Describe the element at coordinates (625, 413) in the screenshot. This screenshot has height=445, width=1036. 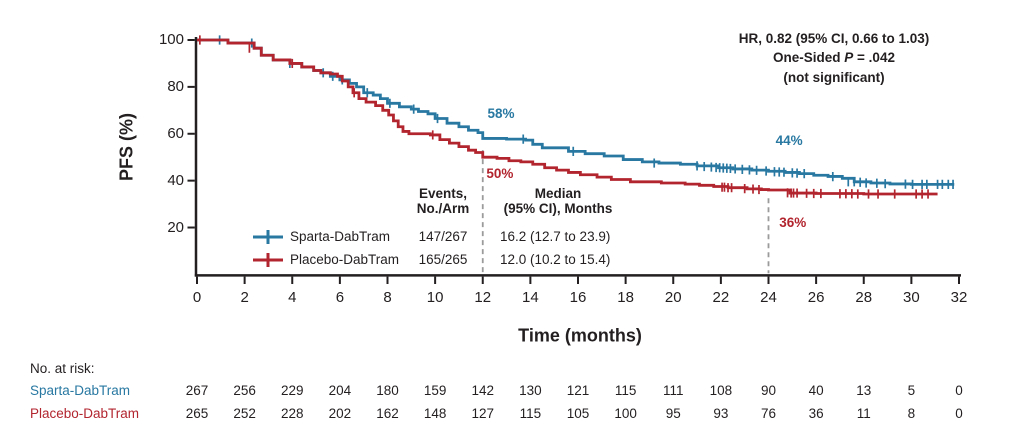
I see `at-risk-value: 100` at that location.